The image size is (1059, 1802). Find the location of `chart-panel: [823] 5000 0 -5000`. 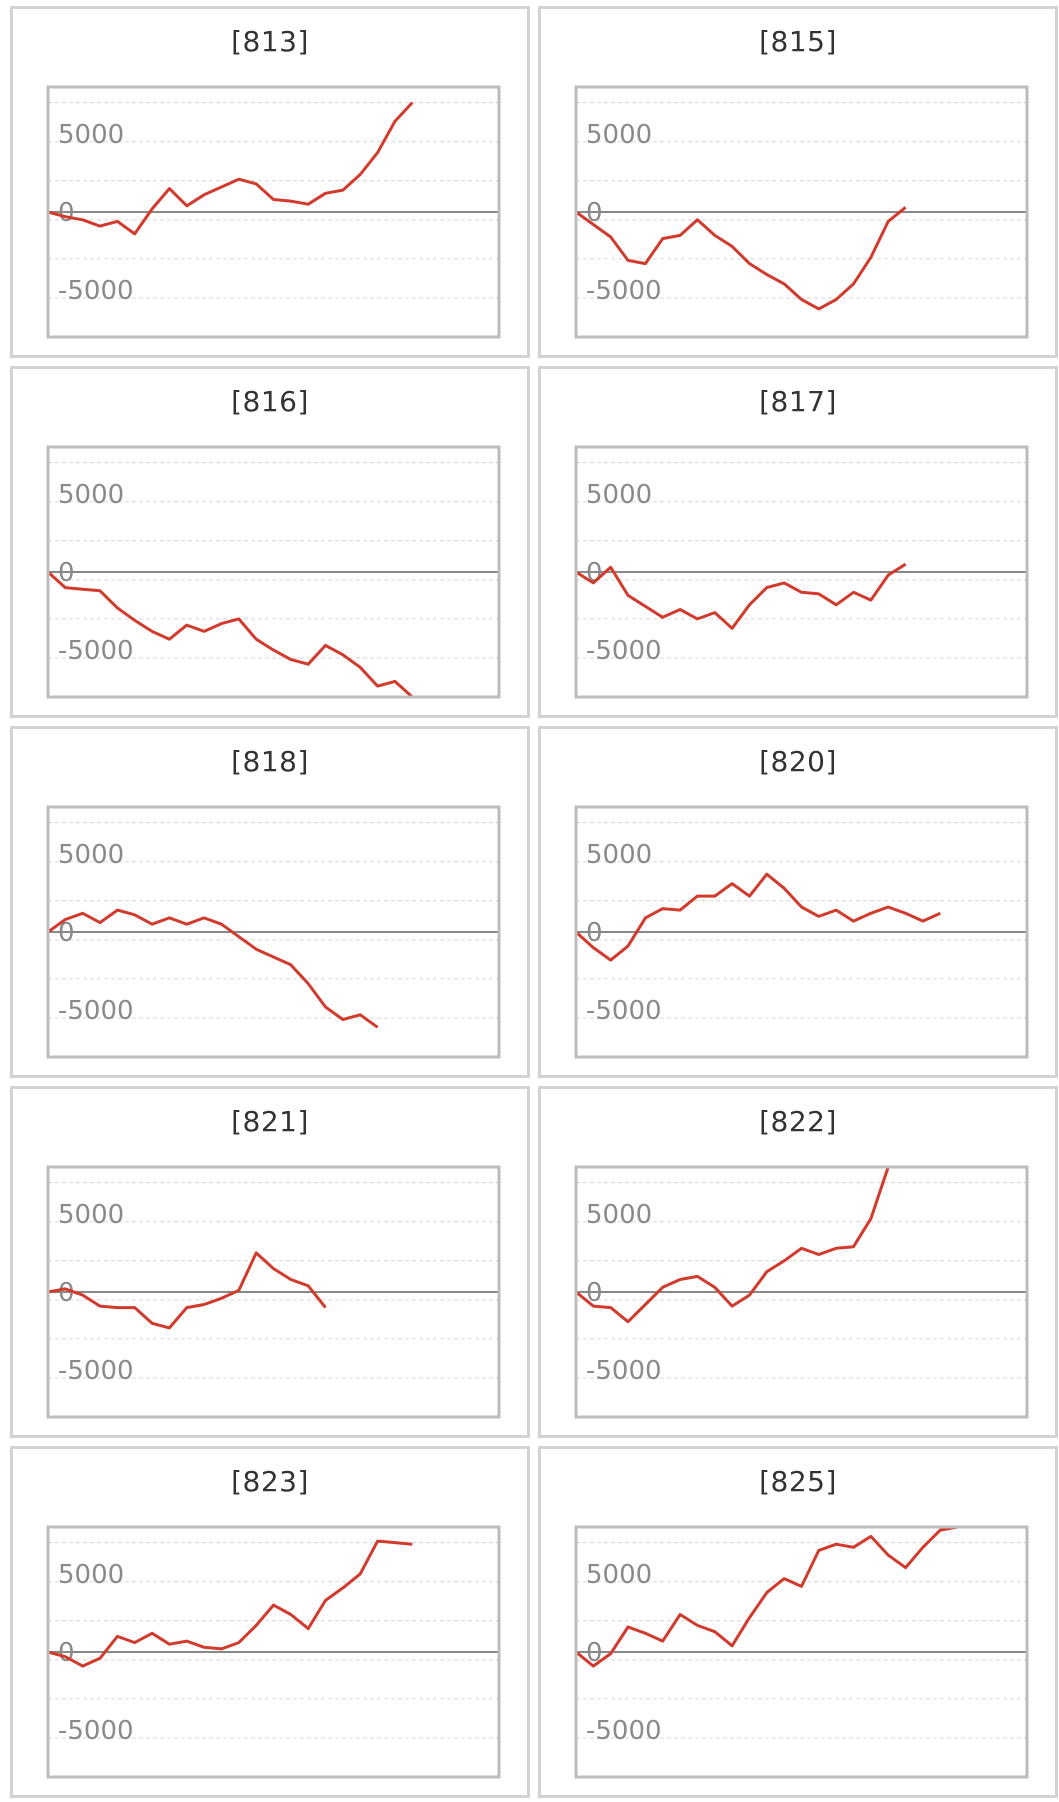

chart-panel: [823] 5000 0 -5000 is located at coordinates (270, 1622).